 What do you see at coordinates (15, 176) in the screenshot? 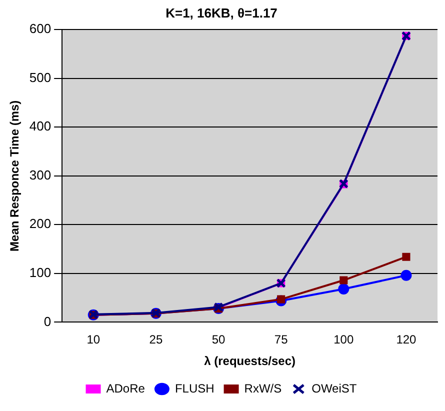
I see `y-axis-title: Mean Responce Time (ms)` at bounding box center [15, 176].